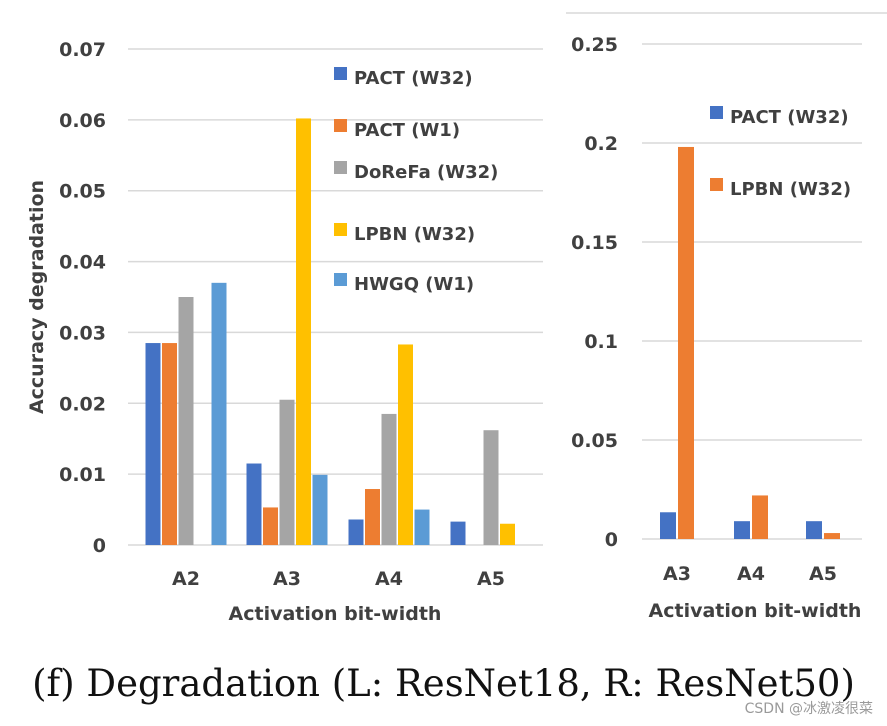 The width and height of the screenshot is (887, 726). I want to click on y-tick-label: 0.25, so click(594, 45).